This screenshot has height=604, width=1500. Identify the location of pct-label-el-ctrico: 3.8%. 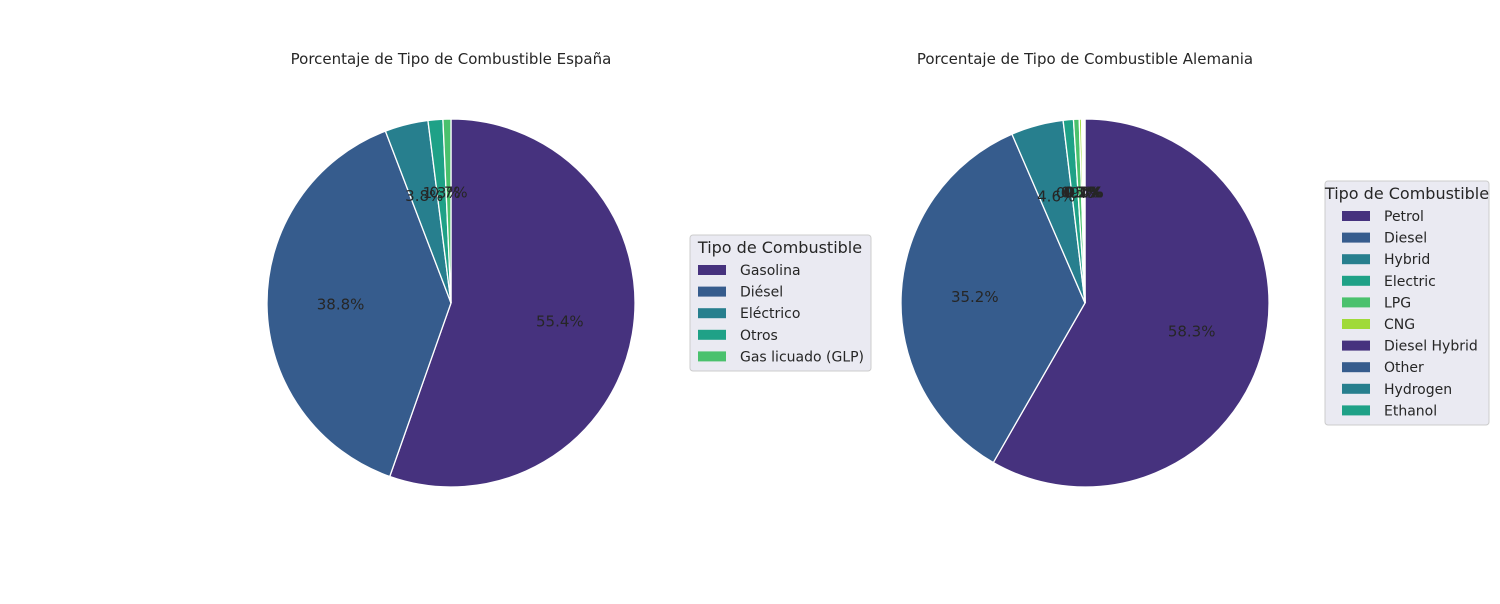
(424, 196).